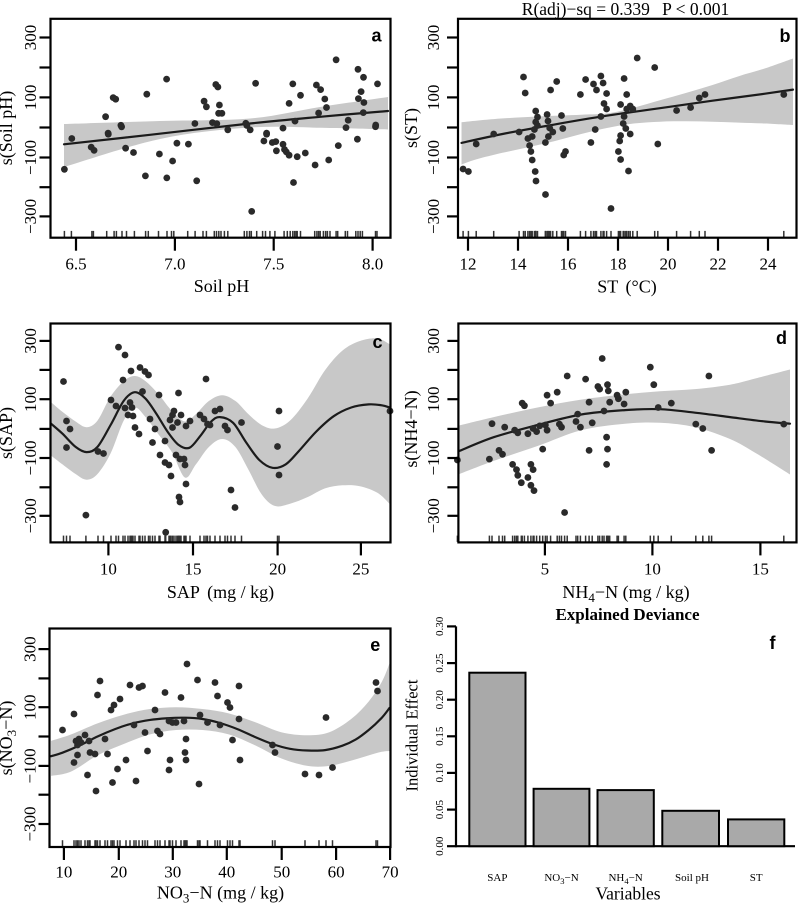 The image size is (800, 907). Describe the element at coordinates (8, 128) in the screenshot. I see `svg-text: s(Soil pH)` at that location.